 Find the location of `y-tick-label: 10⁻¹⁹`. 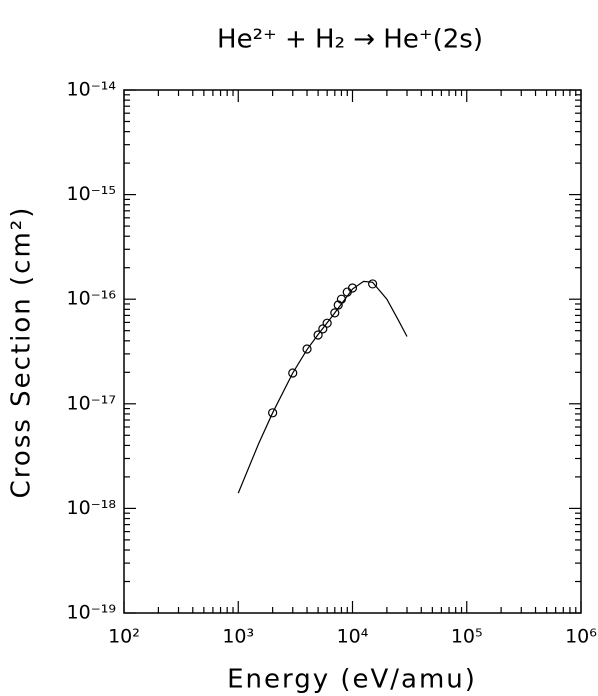

y-tick-label: 10⁻¹⁹ is located at coordinates (91, 613).